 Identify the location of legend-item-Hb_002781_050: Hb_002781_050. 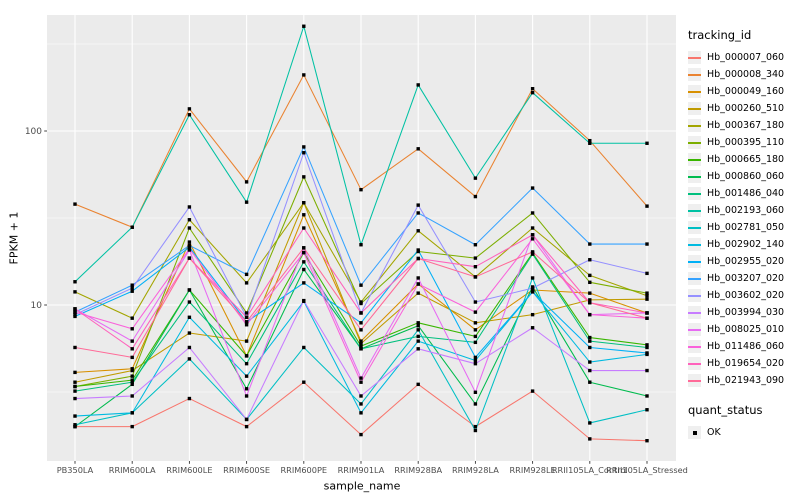
(744, 227).